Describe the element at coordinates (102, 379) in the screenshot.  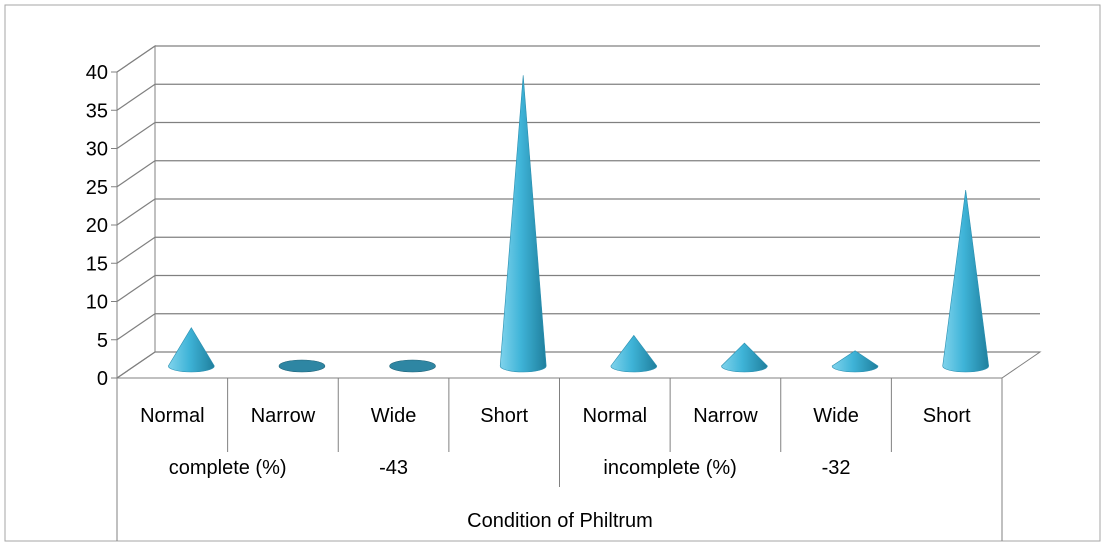
I see `y-tick-label: 0` at that location.